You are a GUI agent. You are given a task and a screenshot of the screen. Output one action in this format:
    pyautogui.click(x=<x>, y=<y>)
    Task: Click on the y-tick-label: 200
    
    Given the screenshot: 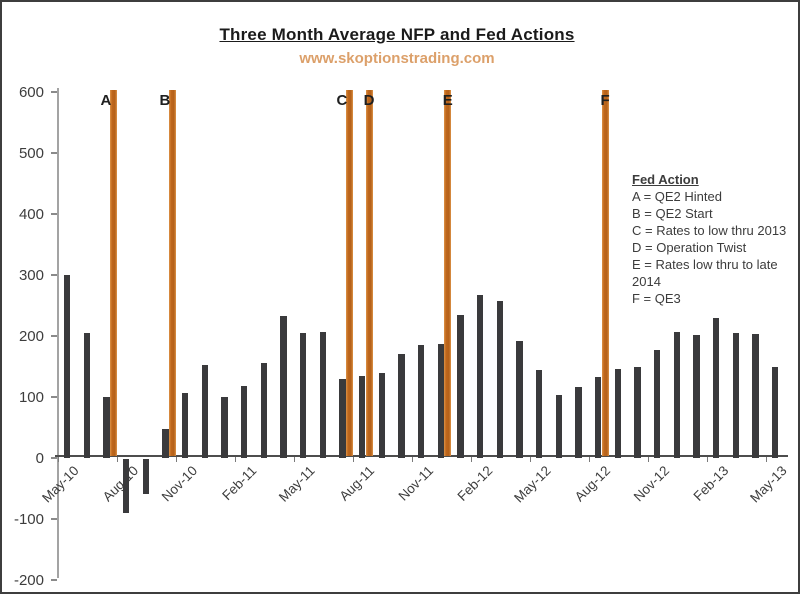 What is the action you would take?
    pyautogui.click(x=31, y=336)
    